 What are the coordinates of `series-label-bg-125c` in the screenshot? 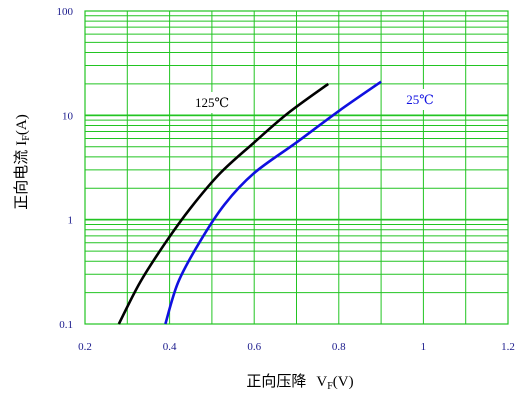 It's located at (212, 102).